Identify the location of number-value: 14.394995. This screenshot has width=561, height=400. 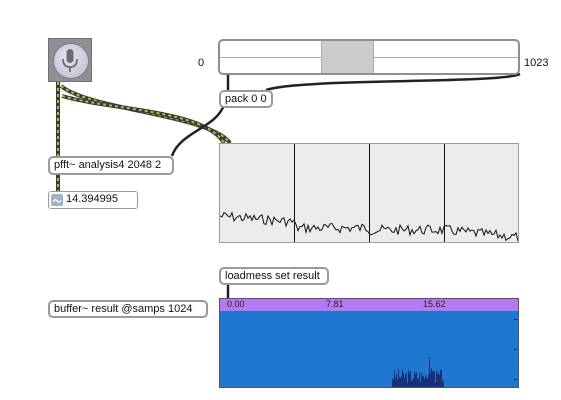
(92, 199).